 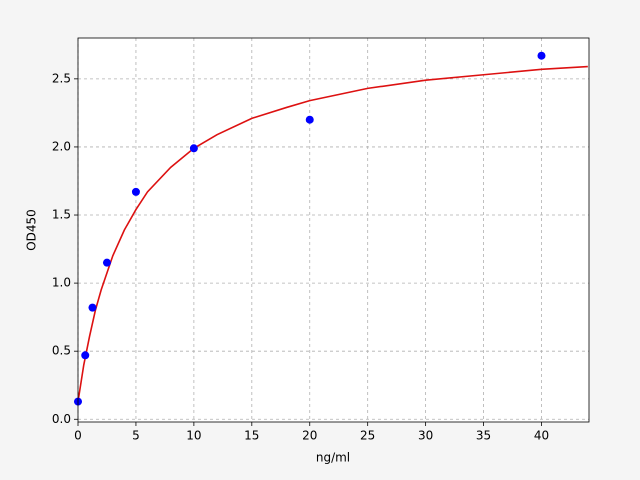 I want to click on x-tick-label: 30, so click(x=425, y=436).